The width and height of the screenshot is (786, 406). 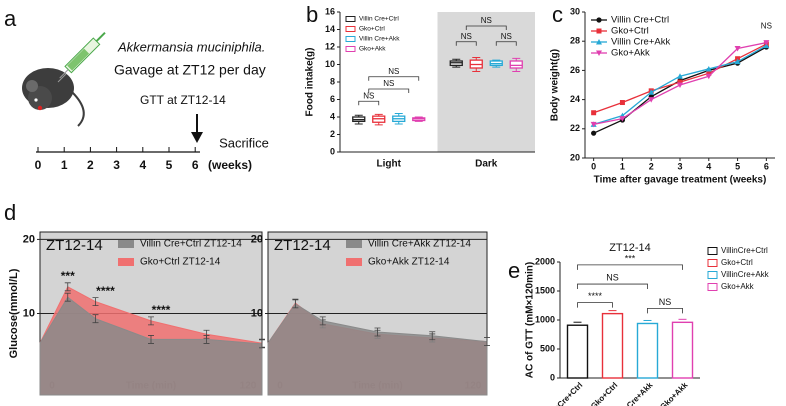 I want to click on timeline-label: 0, so click(x=38, y=165).